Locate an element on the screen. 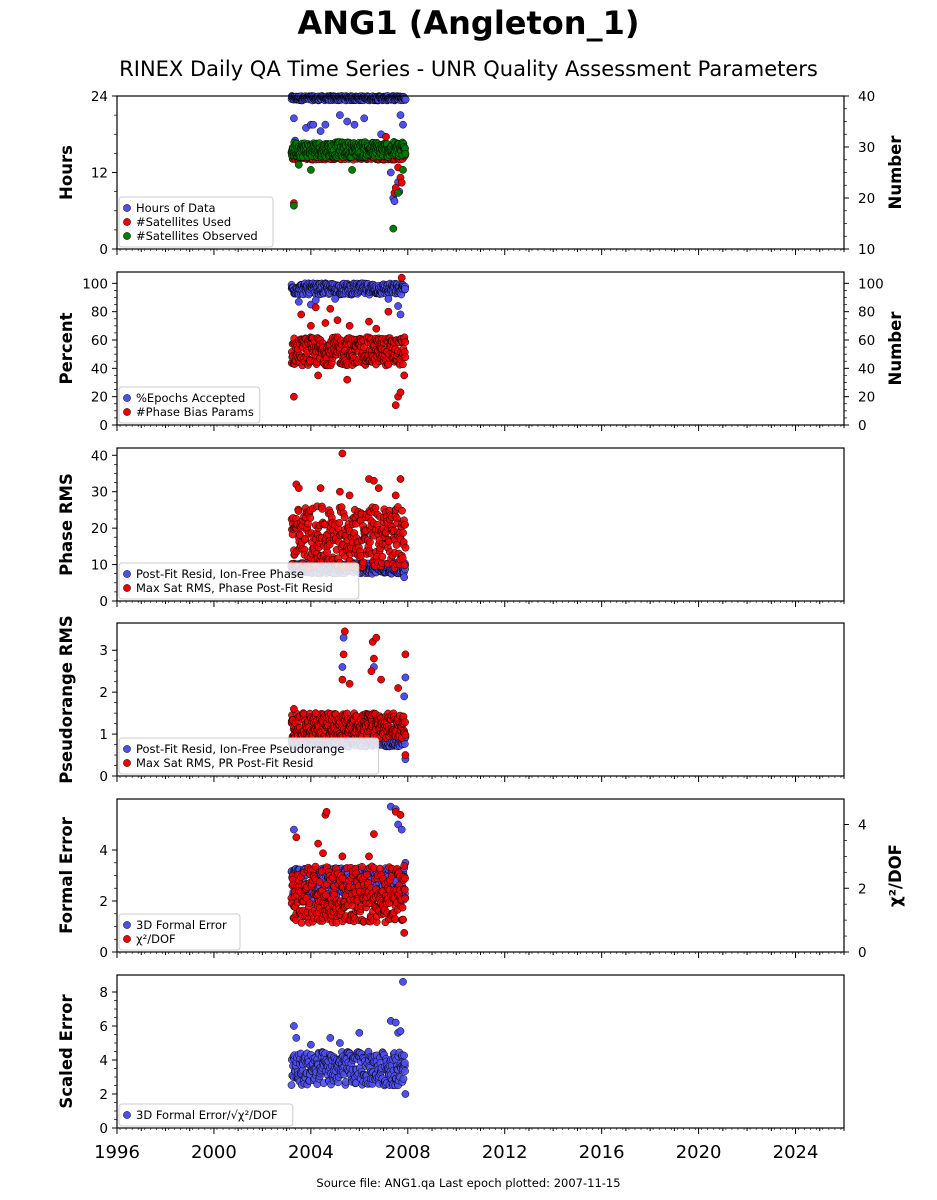  y-tick-label: 3 is located at coordinates (103, 651).